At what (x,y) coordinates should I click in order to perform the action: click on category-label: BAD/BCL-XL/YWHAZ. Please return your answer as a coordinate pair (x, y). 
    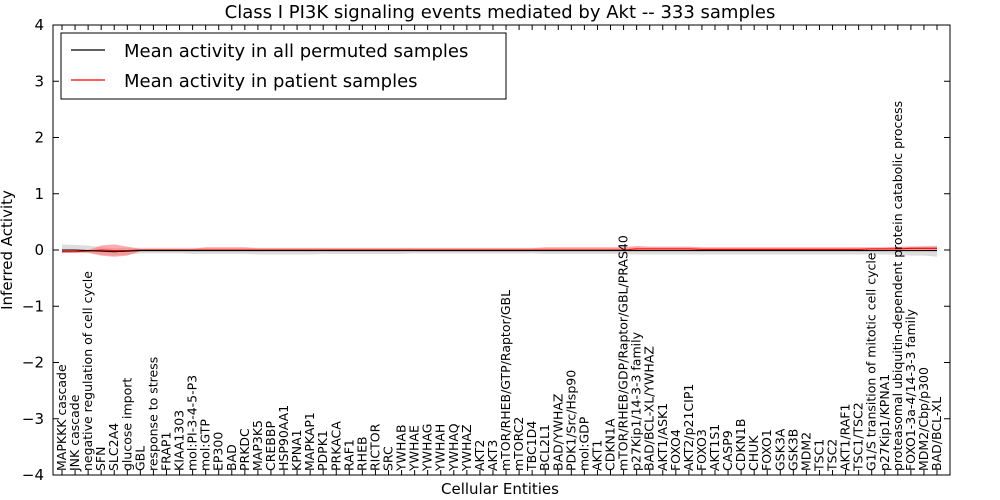
    Looking at the image, I should click on (649, 408).